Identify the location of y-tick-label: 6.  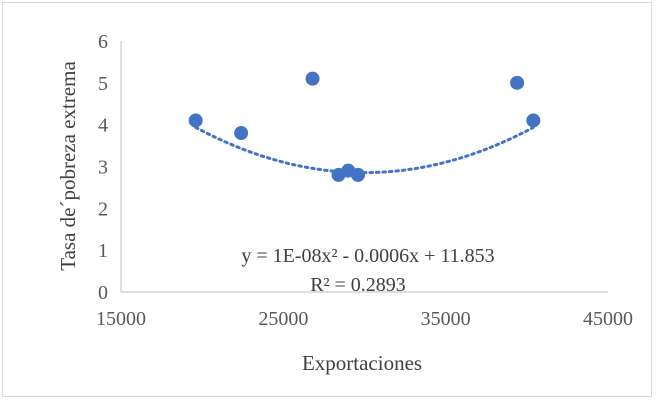
(103, 42).